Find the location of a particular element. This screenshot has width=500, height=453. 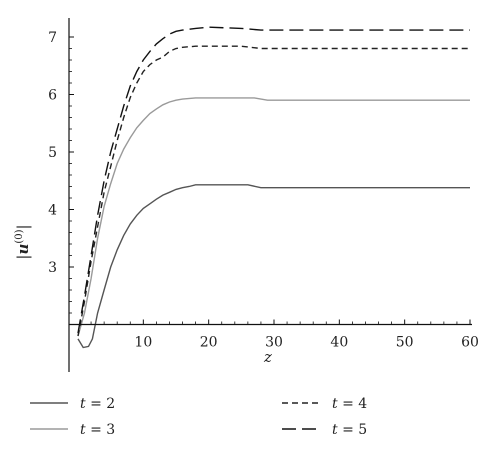

x-tick-label: 20 is located at coordinates (209, 343).